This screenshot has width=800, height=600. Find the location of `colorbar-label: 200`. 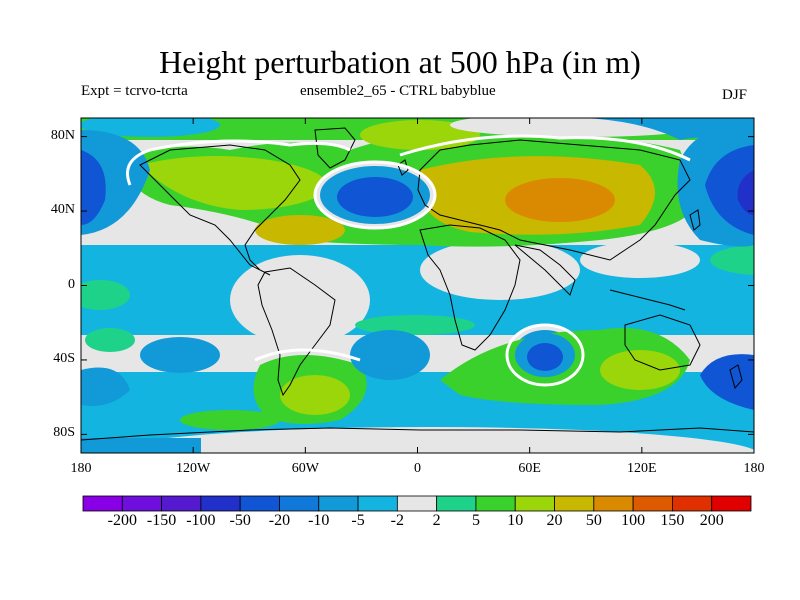

colorbar-label: 200 is located at coordinates (711, 520).